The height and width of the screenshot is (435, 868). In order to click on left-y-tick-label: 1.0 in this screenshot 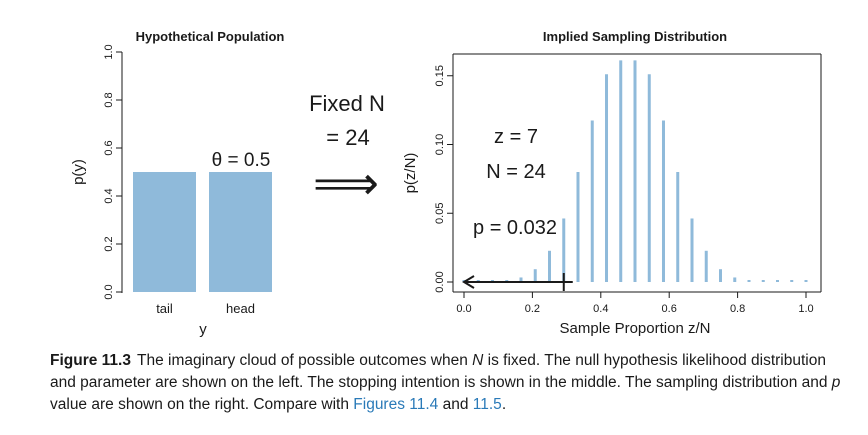, I will do `click(109, 51)`.